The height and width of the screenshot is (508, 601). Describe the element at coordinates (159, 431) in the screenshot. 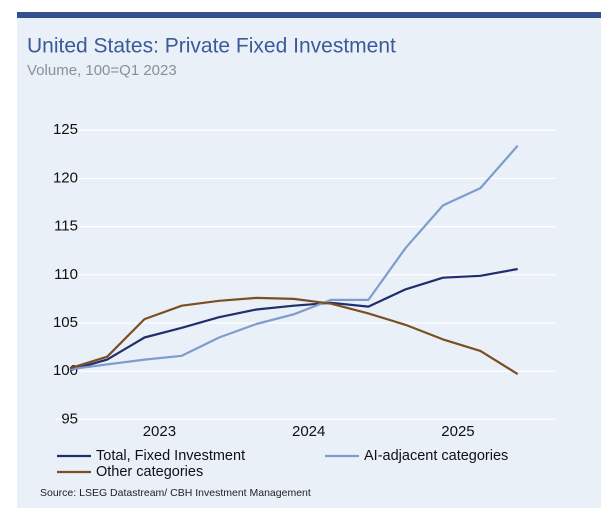

I see `x-tick-label: 2023` at that location.